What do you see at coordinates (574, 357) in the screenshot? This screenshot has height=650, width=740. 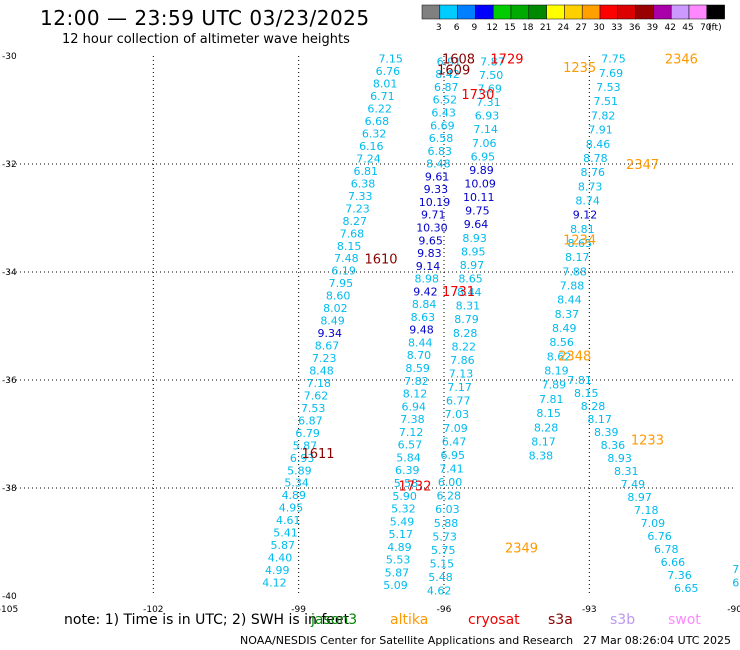 I see `pass-time-label: 2348` at bounding box center [574, 357].